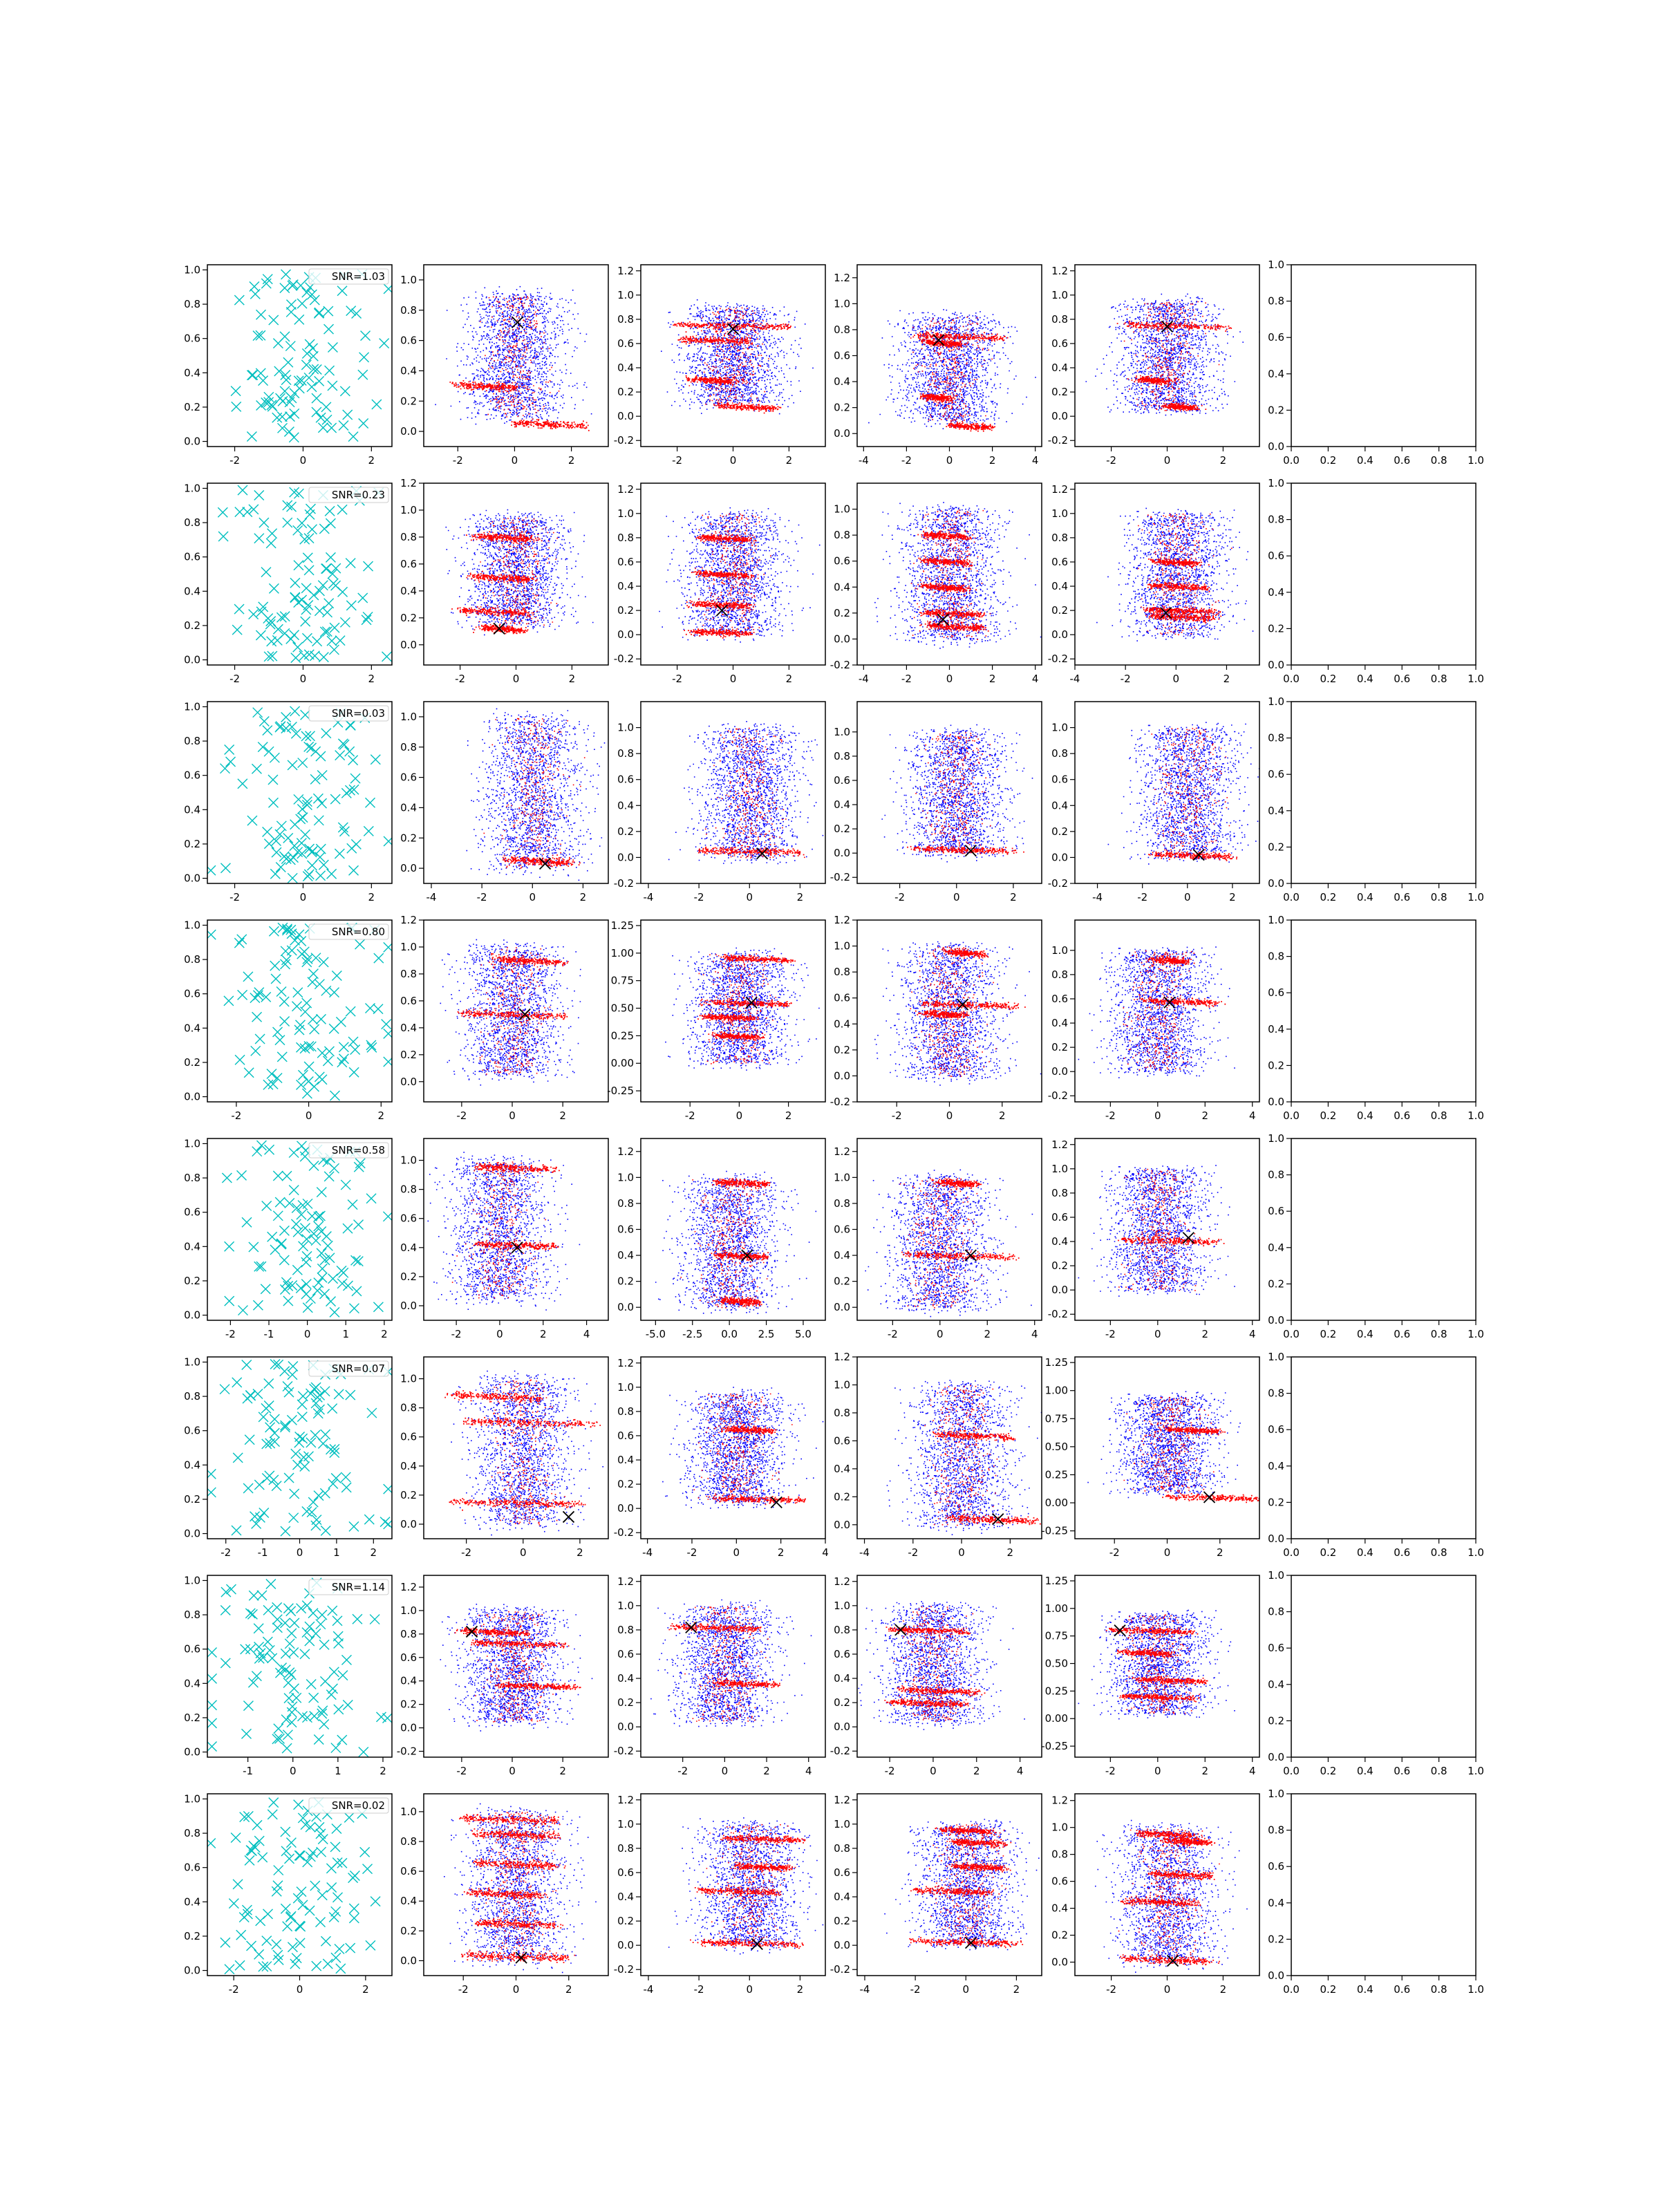  What do you see at coordinates (1276, 556) in the screenshot?
I see `row2-col6-ytick-label: 0.6` at bounding box center [1276, 556].